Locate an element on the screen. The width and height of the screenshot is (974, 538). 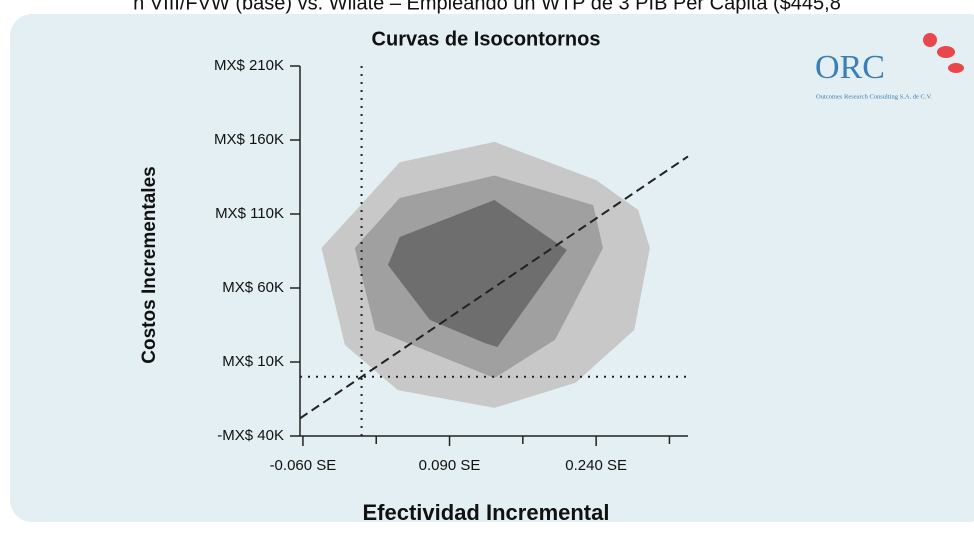
chart-title: Curvas de Isocontornos is located at coordinates (486, 39).